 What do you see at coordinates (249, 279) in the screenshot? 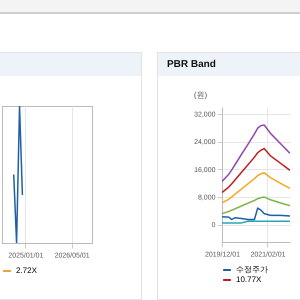
I see `legend-label: 10.77X` at bounding box center [249, 279].